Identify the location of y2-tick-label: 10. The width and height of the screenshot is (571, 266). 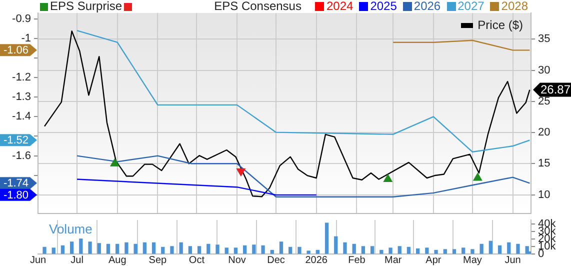
(544, 194).